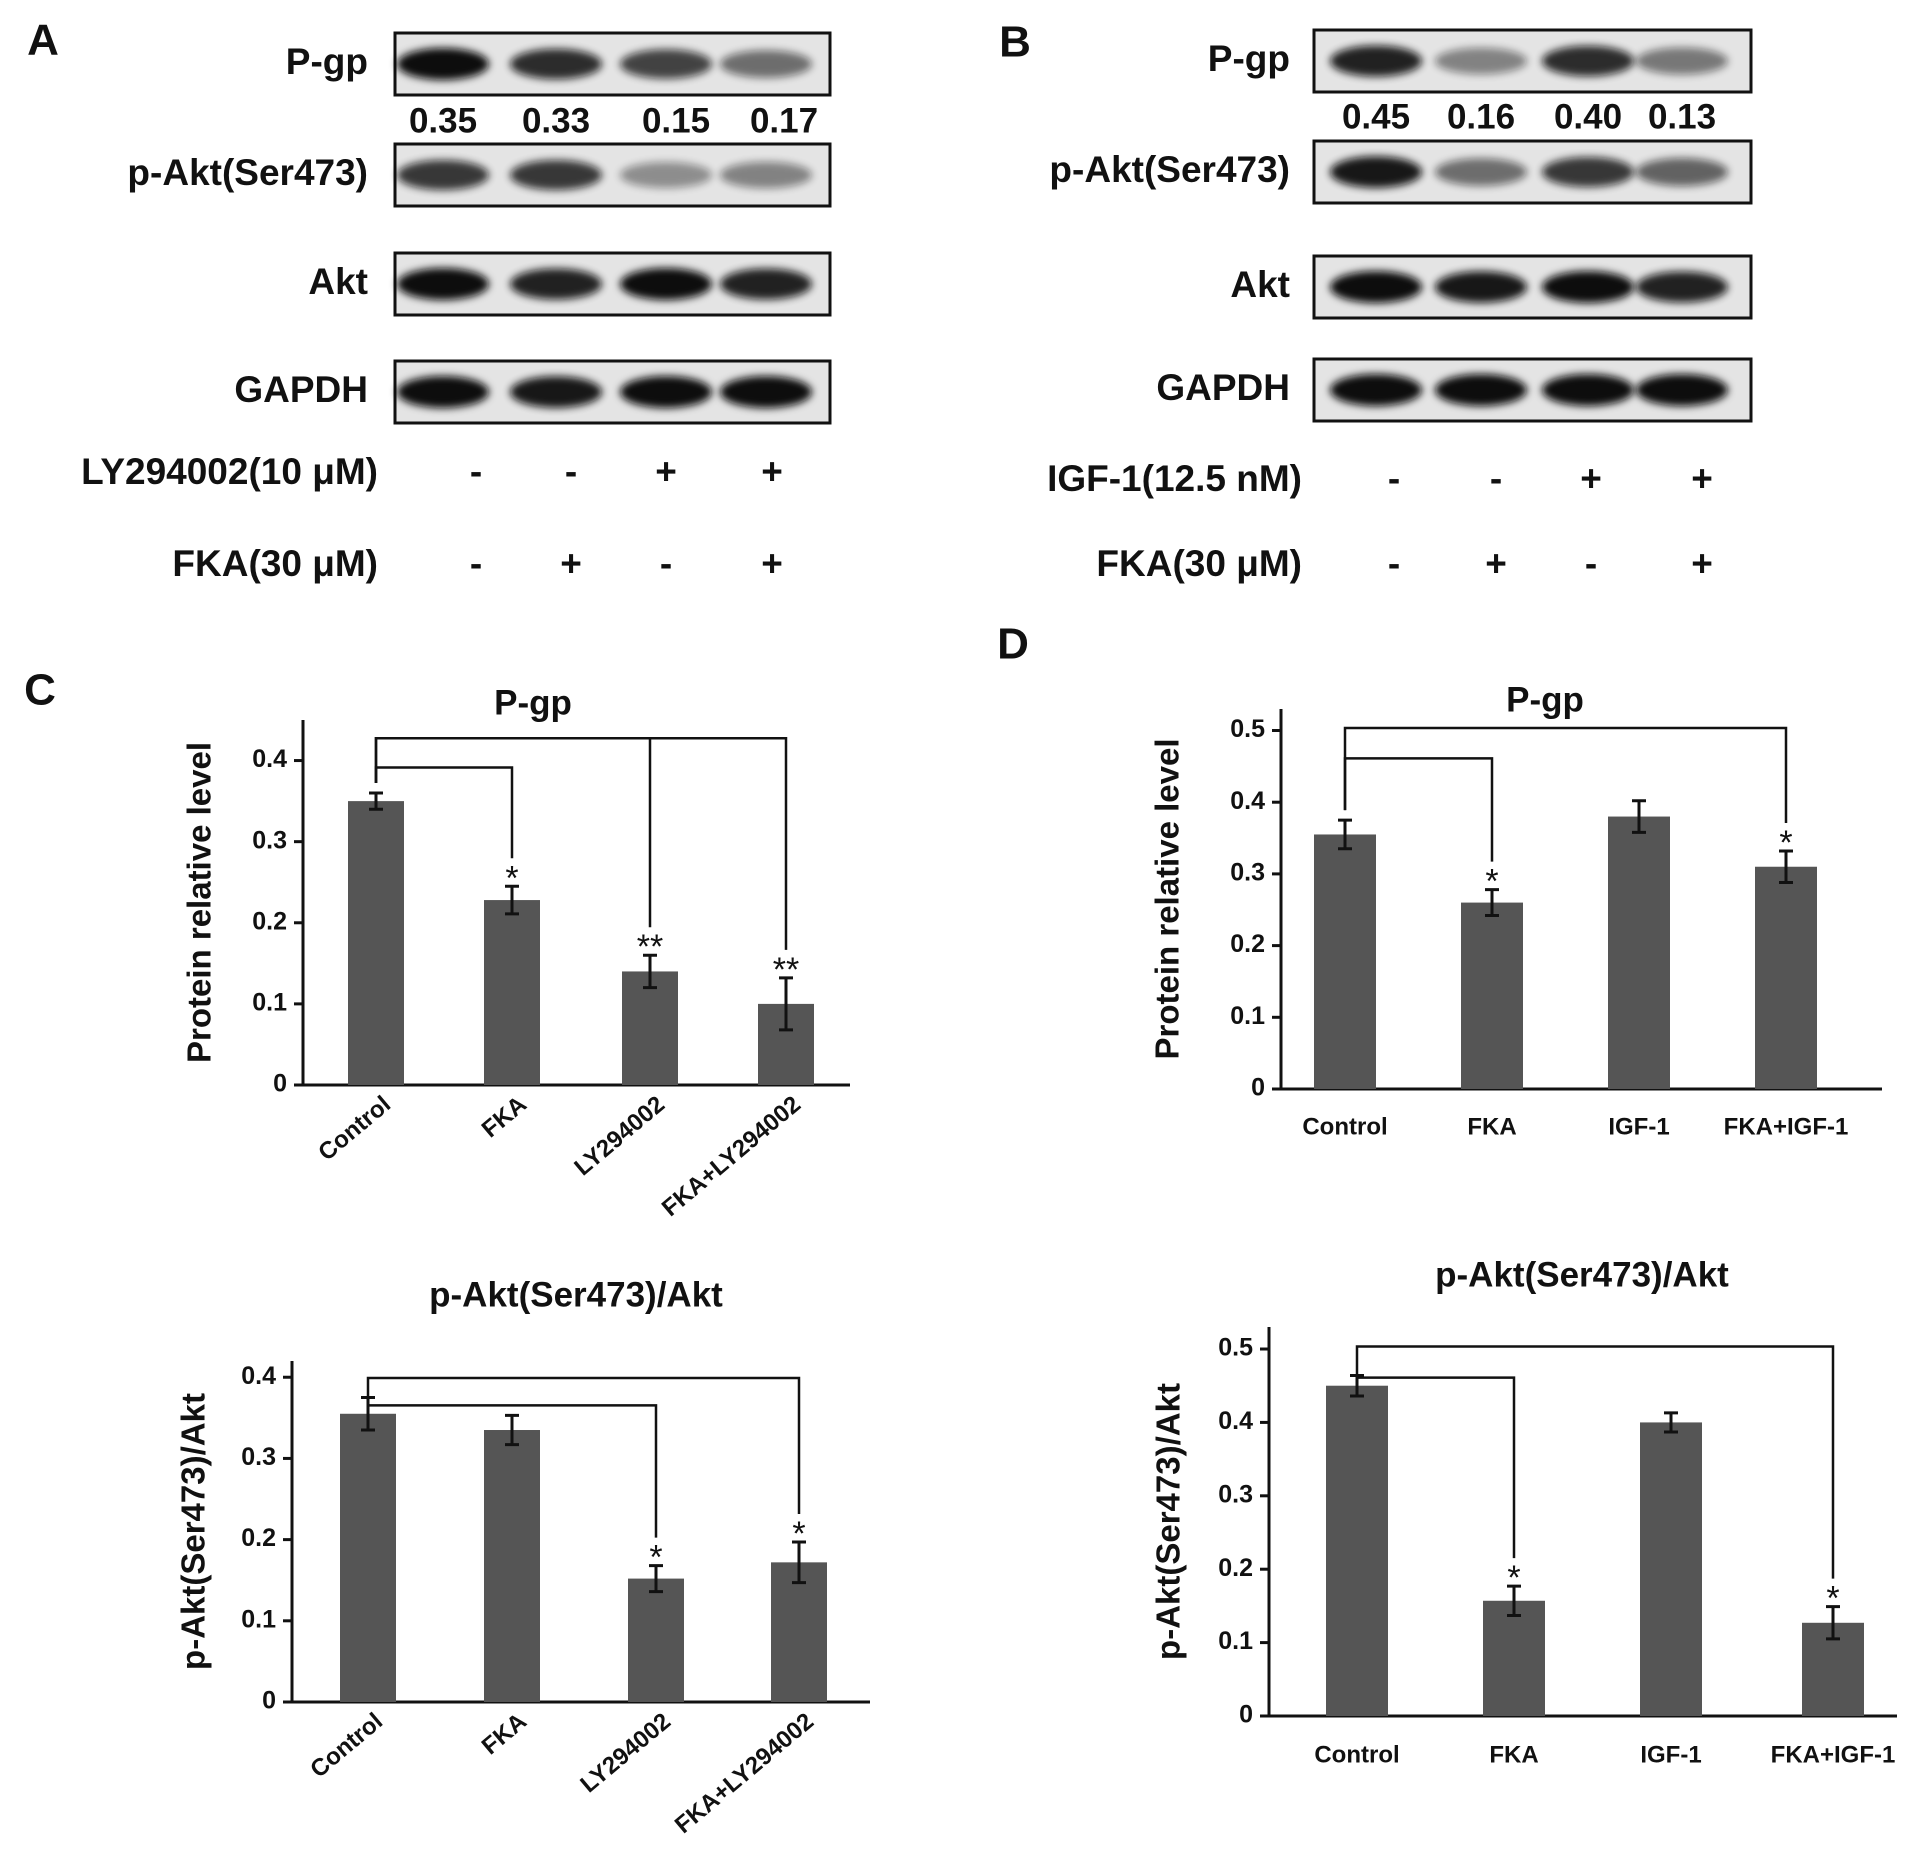 The height and width of the screenshot is (1870, 1913). What do you see at coordinates (1199, 563) in the screenshot?
I see `treatment-label: FKA(30 μM)` at bounding box center [1199, 563].